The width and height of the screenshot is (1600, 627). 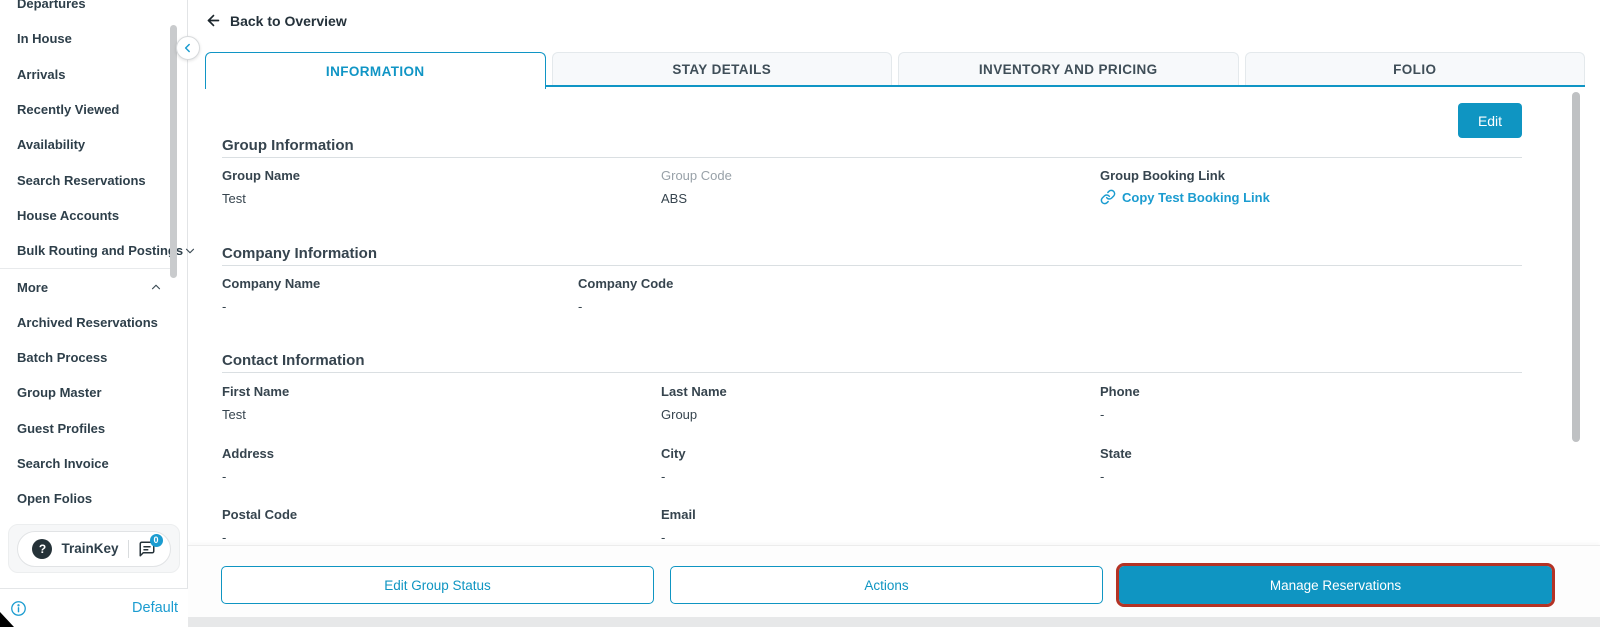 What do you see at coordinates (248, 465) in the screenshot?
I see `address-field: Address -` at bounding box center [248, 465].